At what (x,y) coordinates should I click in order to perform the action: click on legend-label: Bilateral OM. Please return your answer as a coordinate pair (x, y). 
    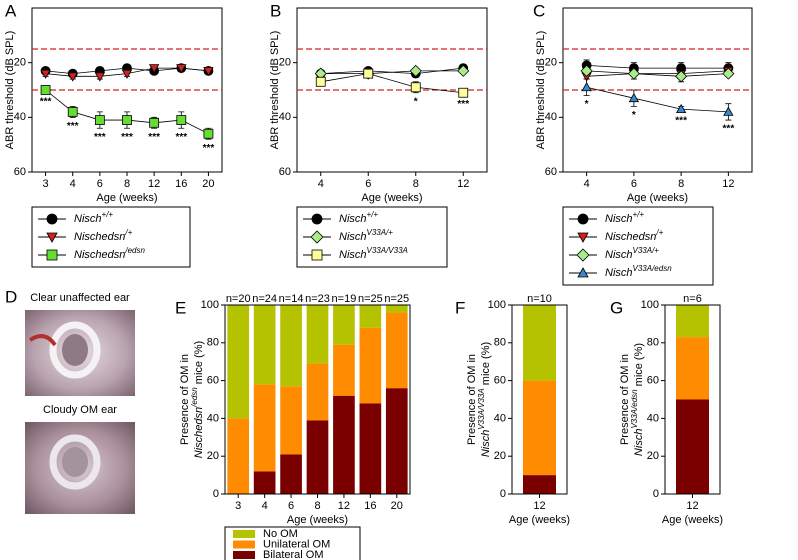
    Looking at the image, I should click on (293, 554).